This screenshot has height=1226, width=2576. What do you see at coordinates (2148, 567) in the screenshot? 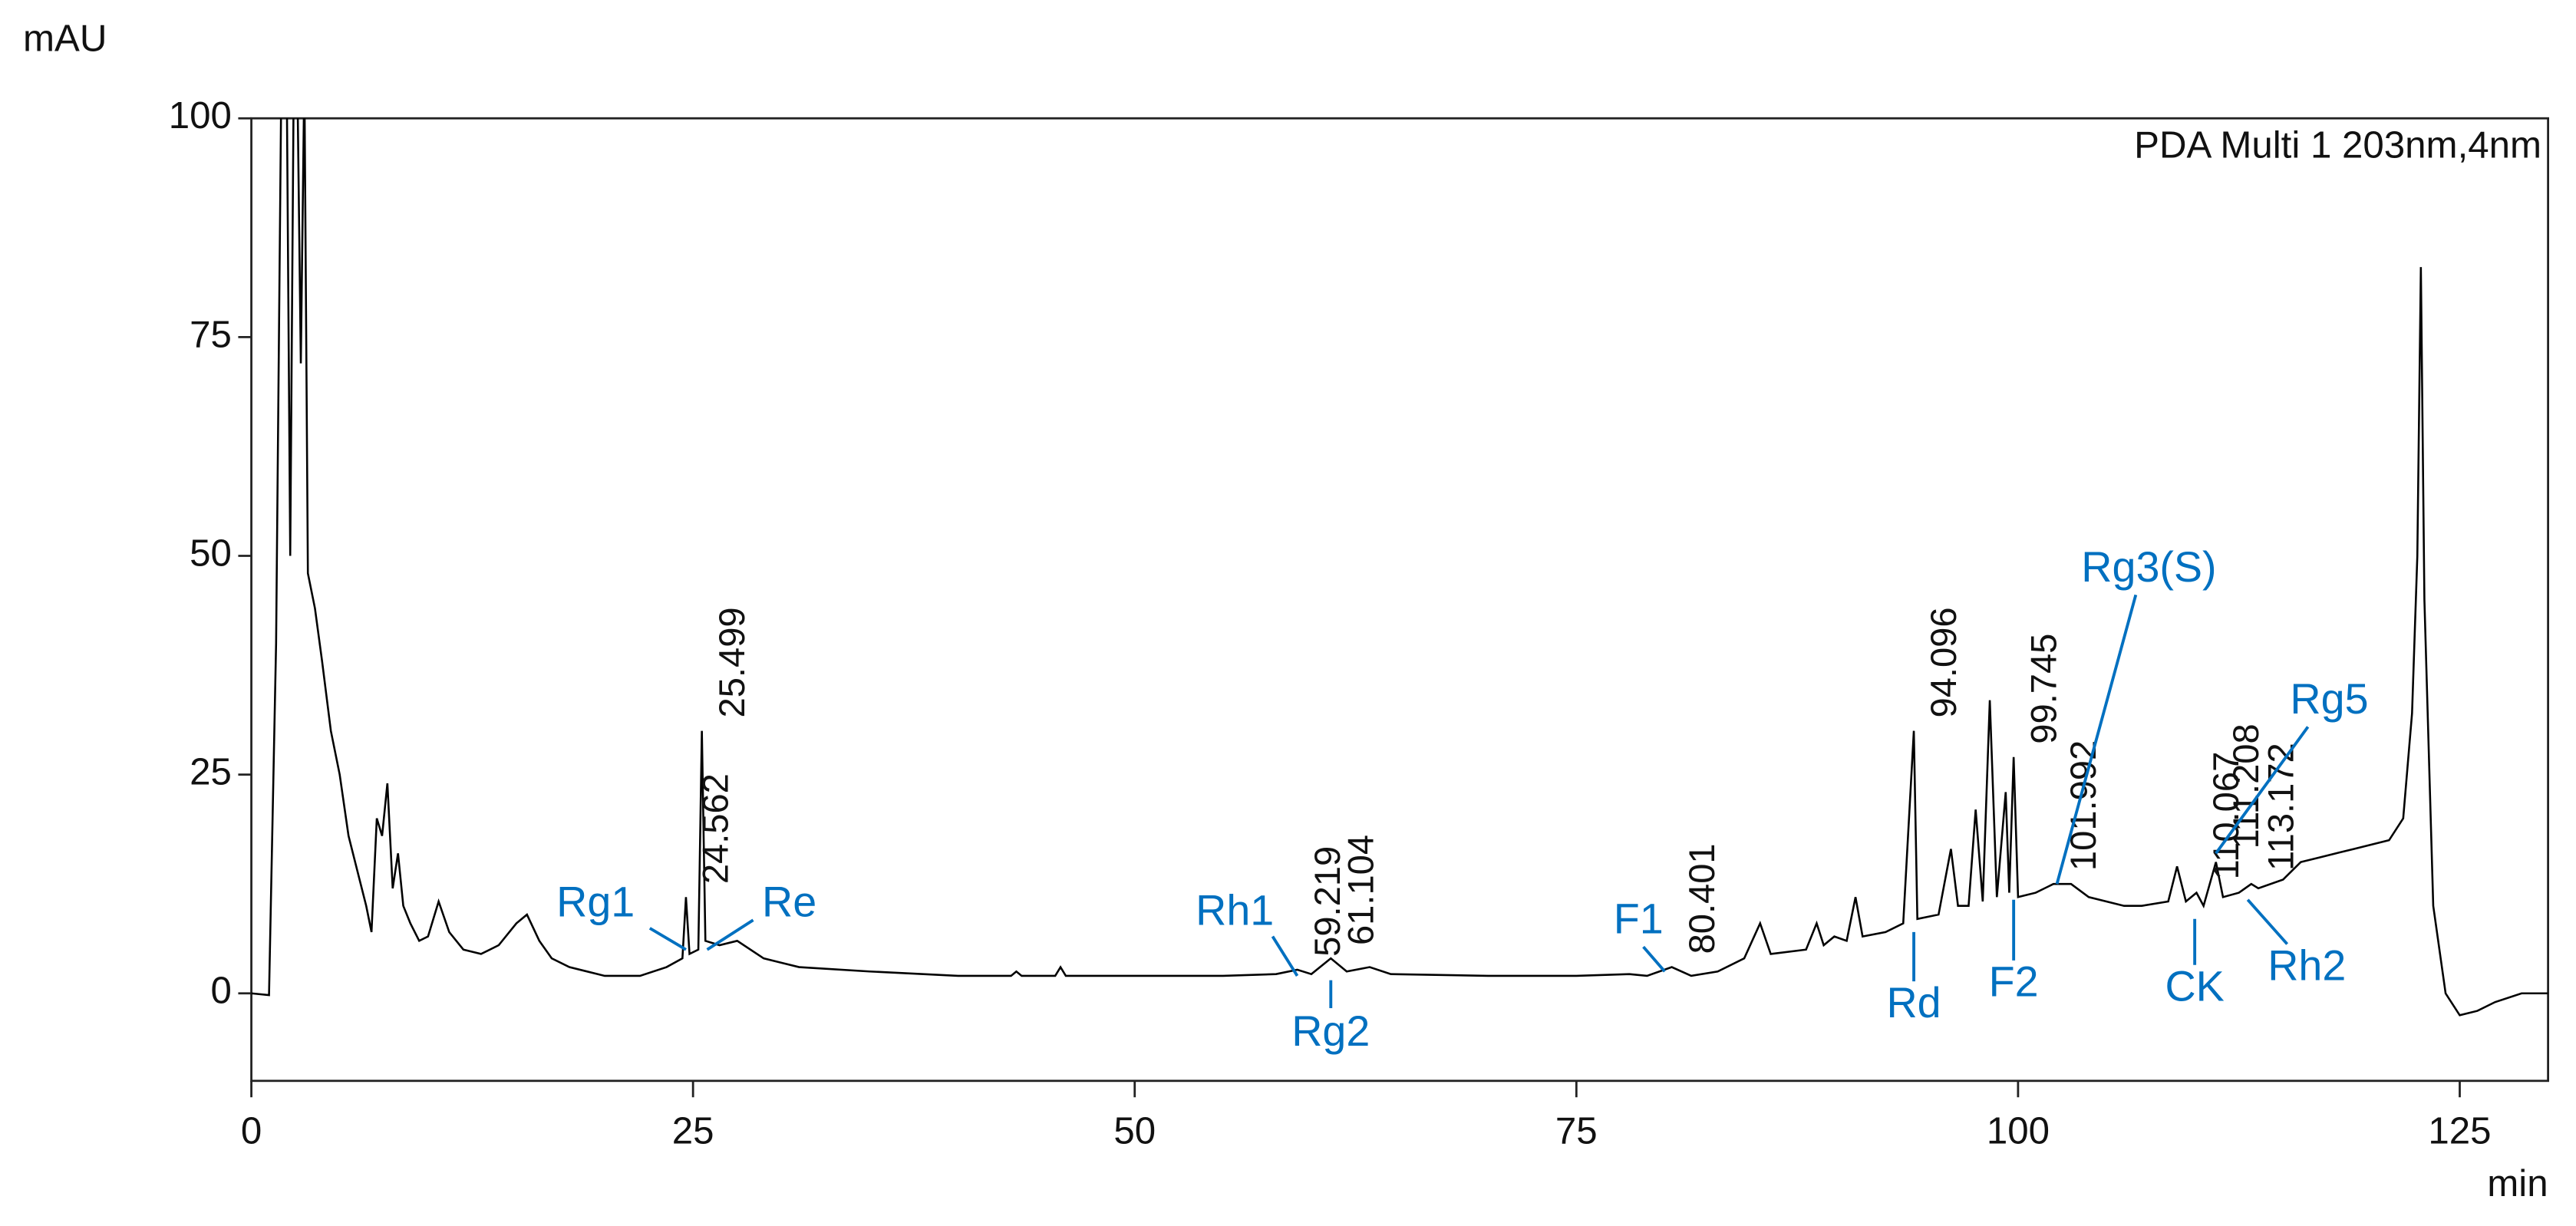
I see `compound-label: Rg3(S)` at bounding box center [2148, 567].